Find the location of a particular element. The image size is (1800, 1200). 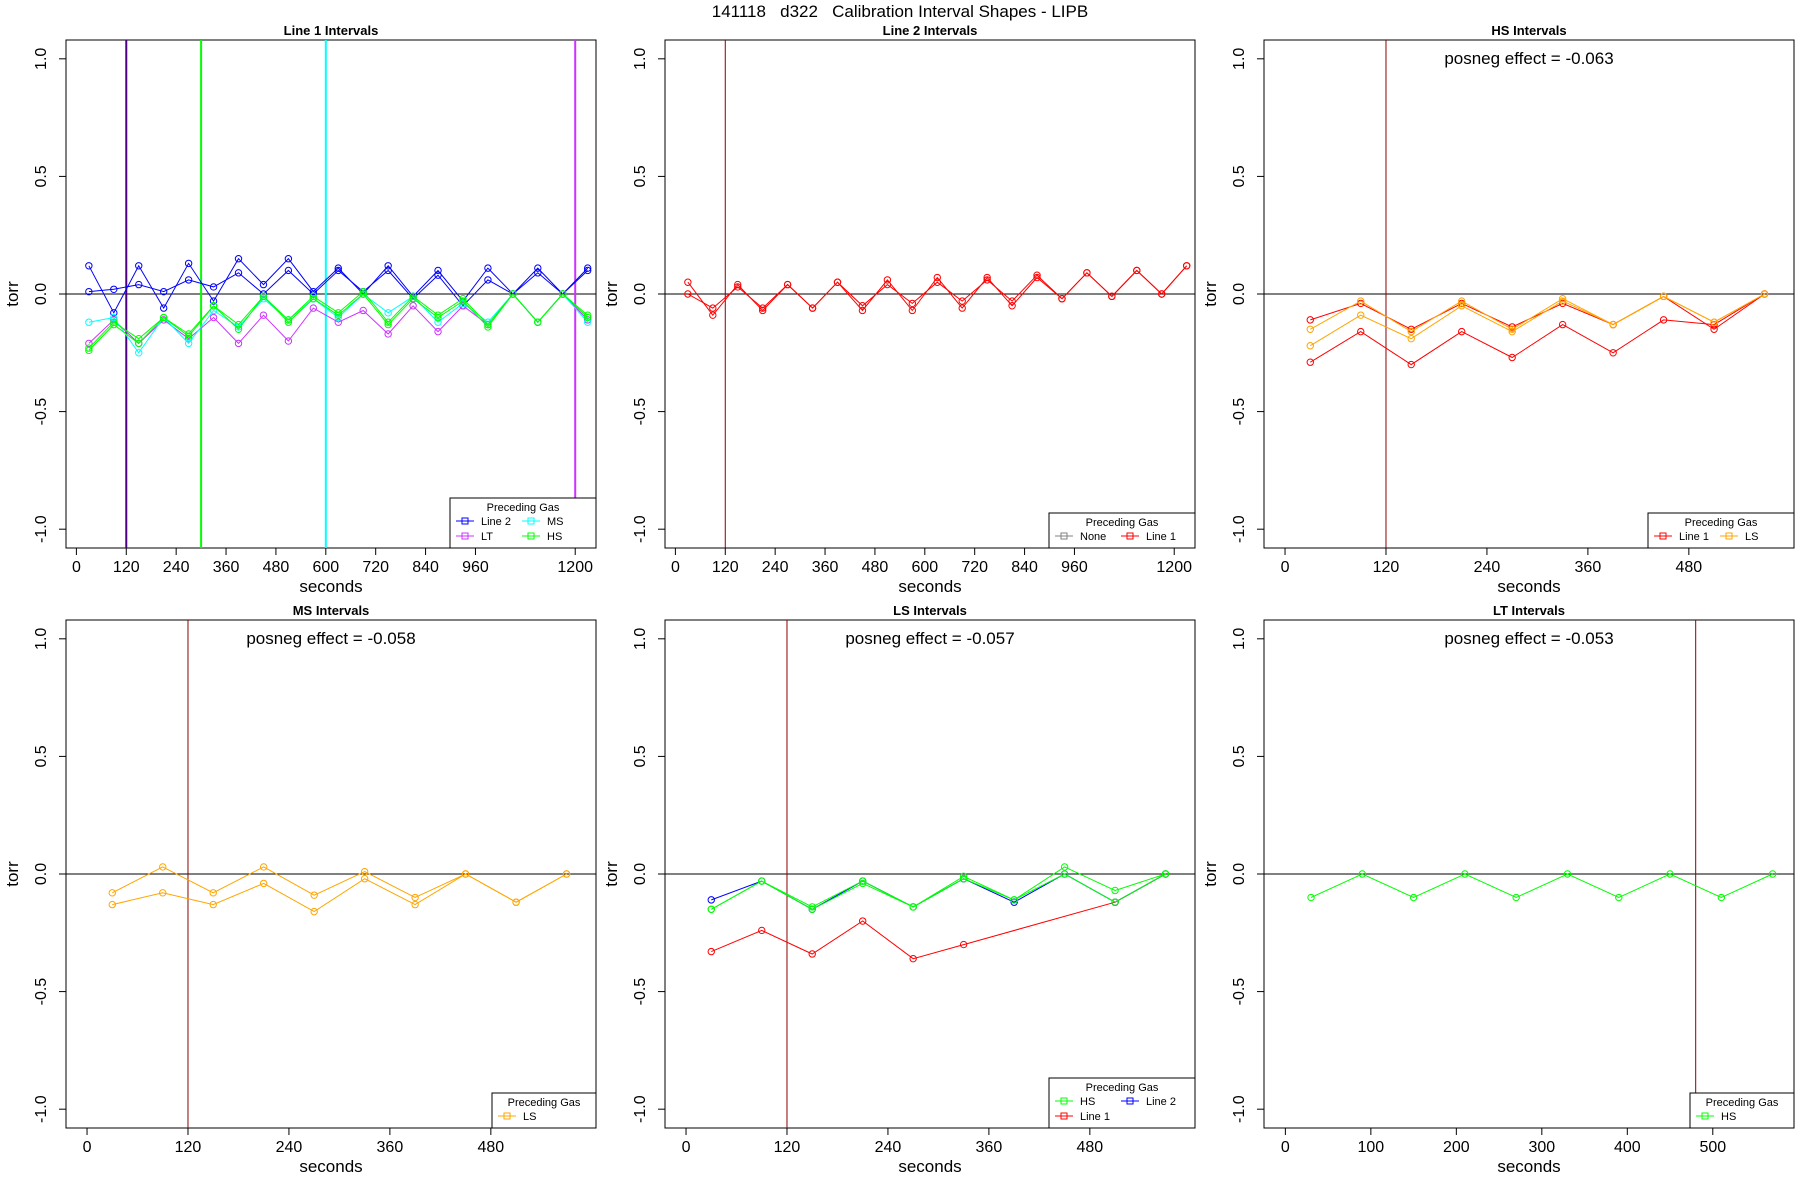

annotation-text: posneg effect = -0.053 is located at coordinates (1528, 638).